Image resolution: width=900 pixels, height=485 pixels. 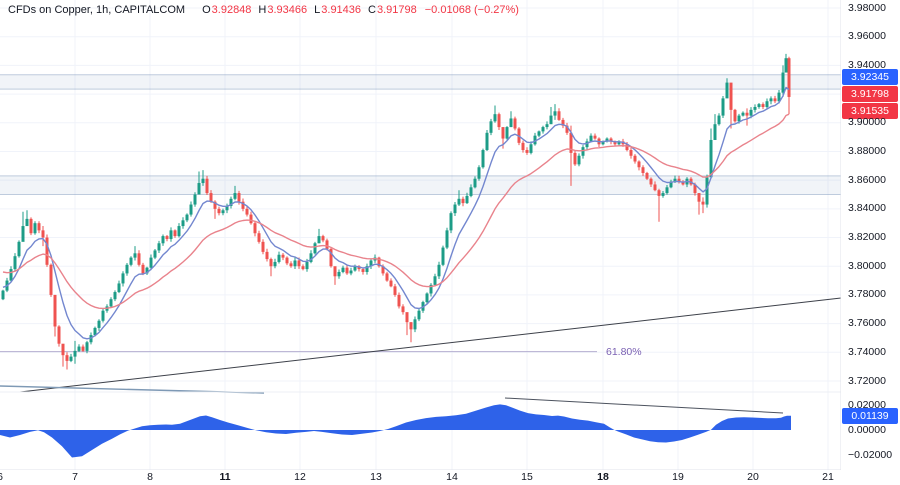 I want to click on close-label: C, so click(x=372, y=10).